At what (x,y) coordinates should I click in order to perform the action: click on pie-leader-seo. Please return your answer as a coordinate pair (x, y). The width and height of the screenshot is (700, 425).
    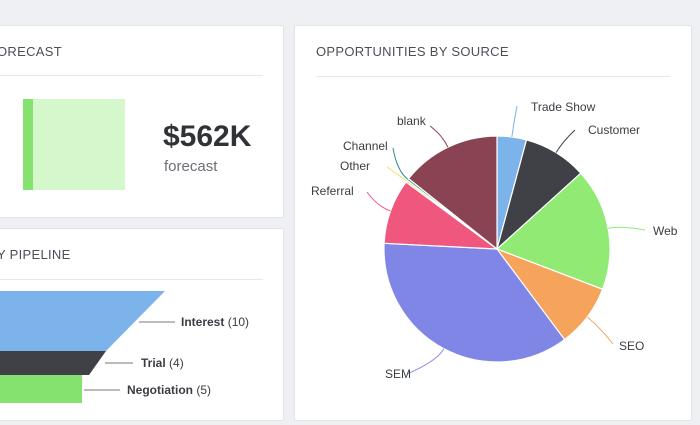
    Looking at the image, I should click on (600, 330).